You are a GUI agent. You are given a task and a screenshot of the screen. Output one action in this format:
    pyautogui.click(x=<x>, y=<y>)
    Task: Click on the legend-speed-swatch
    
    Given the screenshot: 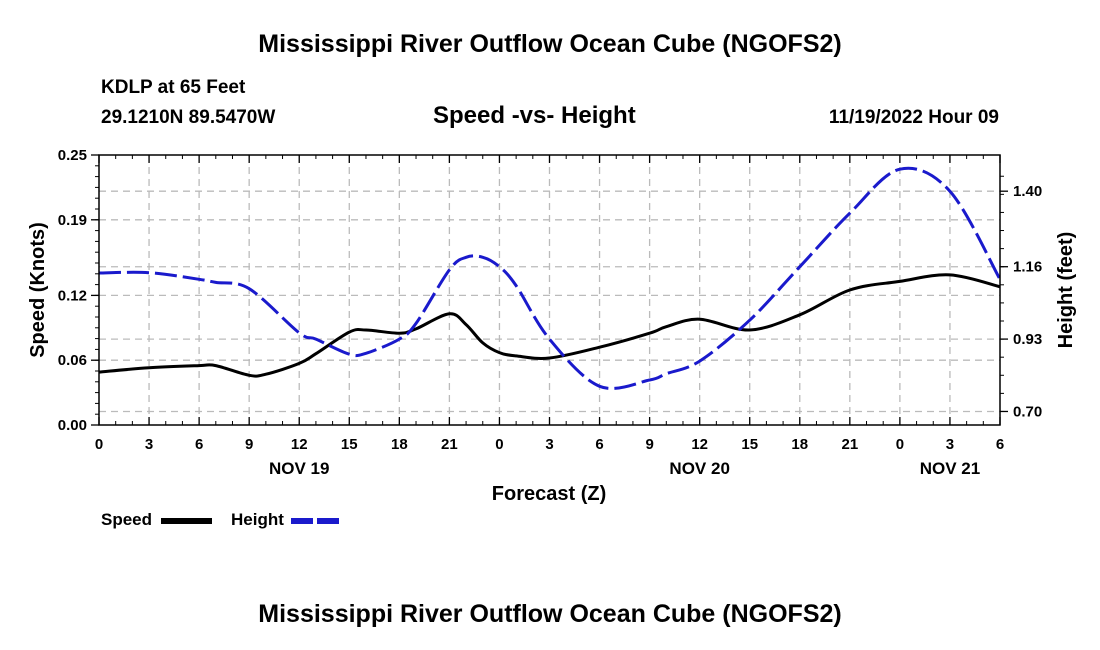 What is the action you would take?
    pyautogui.click(x=186, y=521)
    